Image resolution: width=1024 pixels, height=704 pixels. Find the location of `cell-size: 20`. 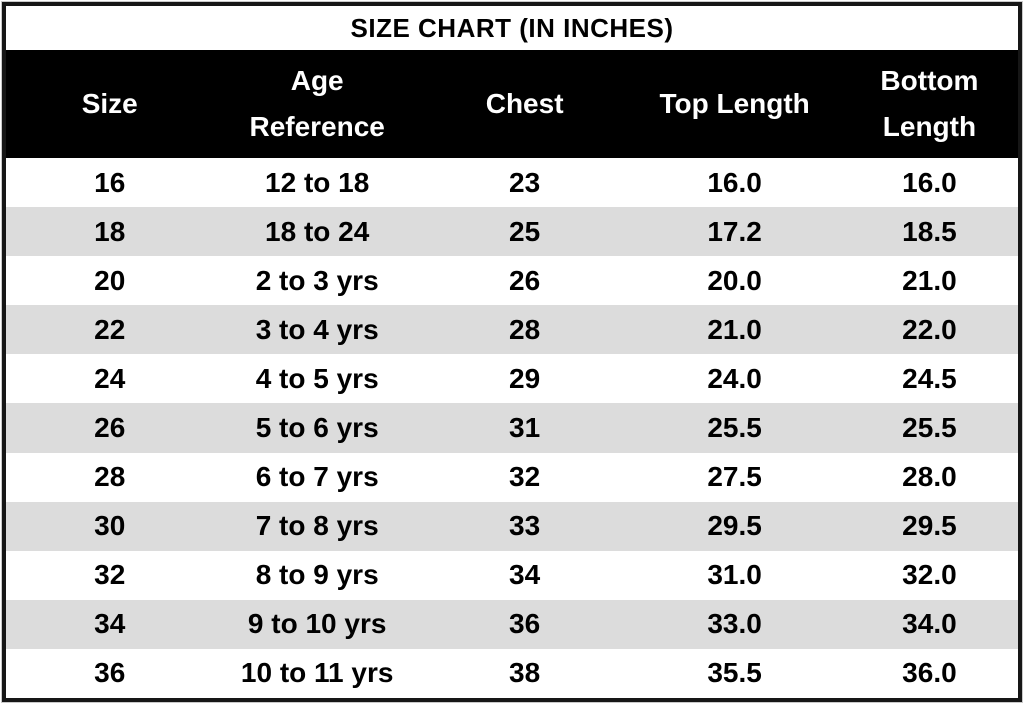

cell-size: 20 is located at coordinates (110, 280).